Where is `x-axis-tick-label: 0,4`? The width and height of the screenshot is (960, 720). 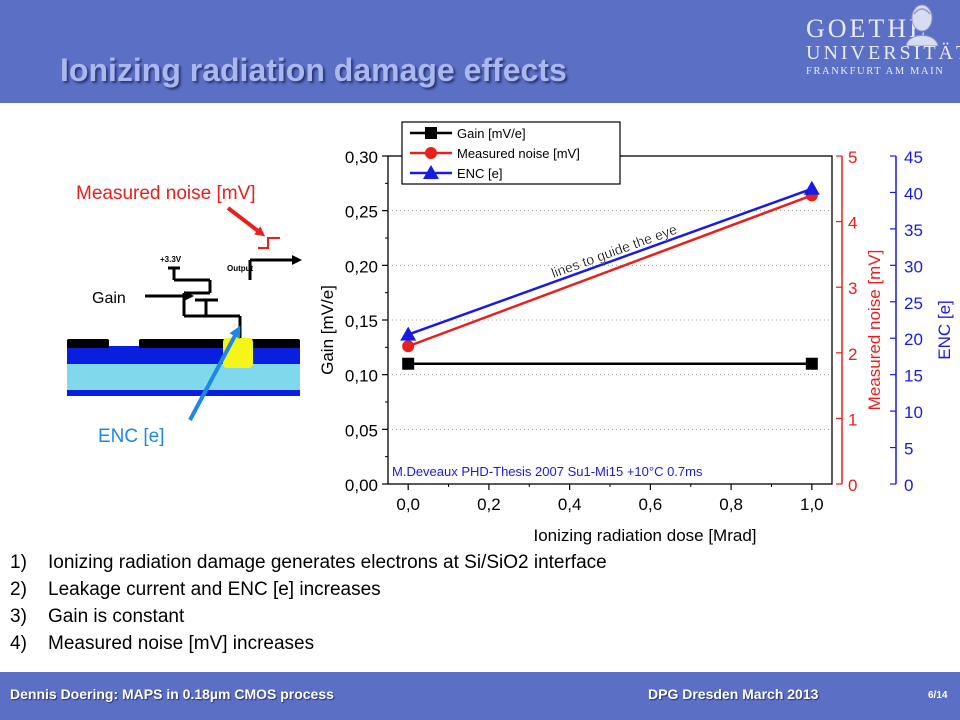 x-axis-tick-label: 0,4 is located at coordinates (570, 504).